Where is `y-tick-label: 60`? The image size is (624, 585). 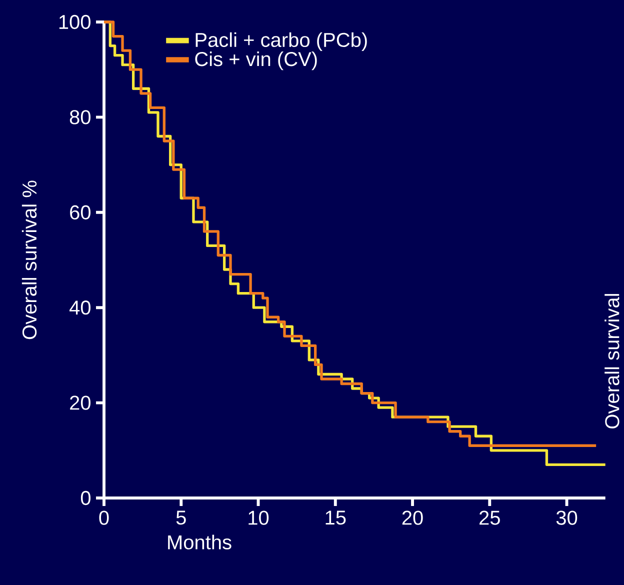
y-tick-label: 60 is located at coordinates (80, 212).